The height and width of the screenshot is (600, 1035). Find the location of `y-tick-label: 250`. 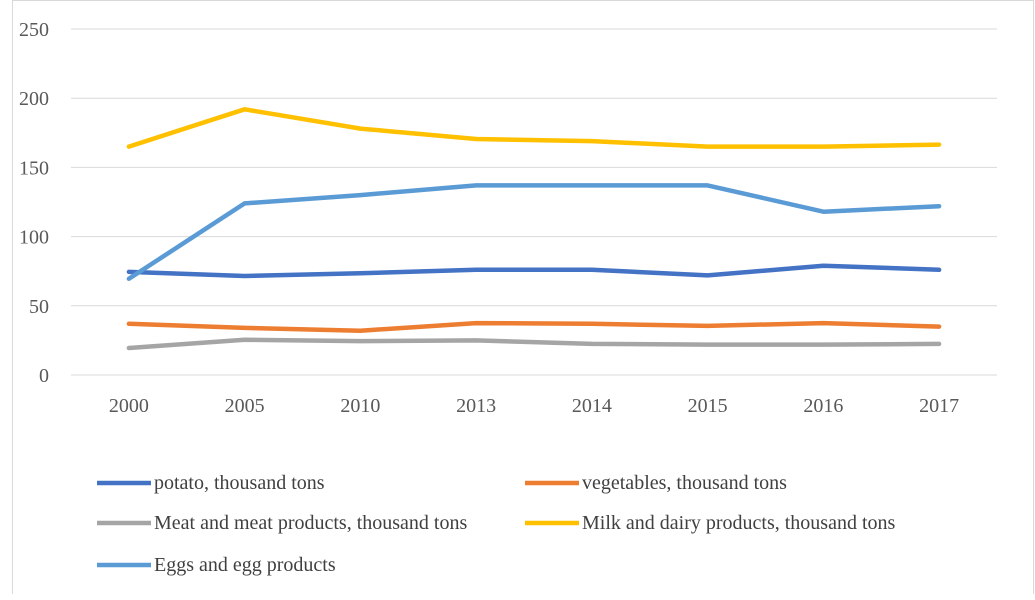

y-tick-label: 250 is located at coordinates (34, 30).